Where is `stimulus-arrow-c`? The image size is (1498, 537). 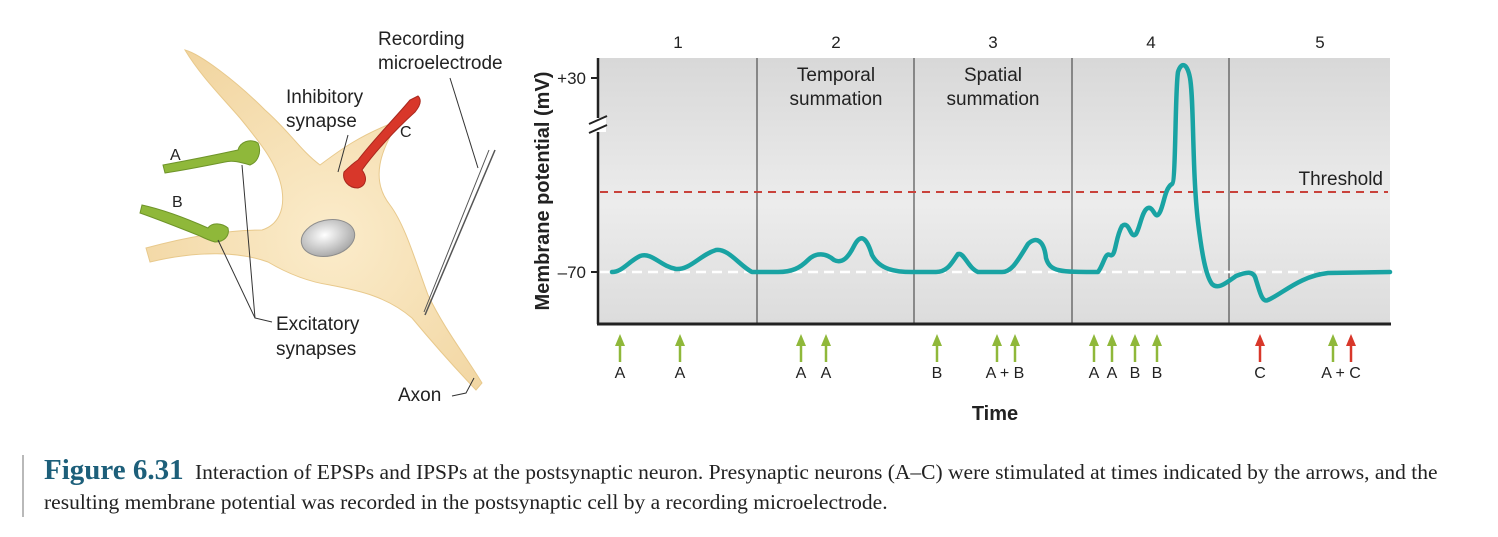
stimulus-arrow-c is located at coordinates (1260, 348).